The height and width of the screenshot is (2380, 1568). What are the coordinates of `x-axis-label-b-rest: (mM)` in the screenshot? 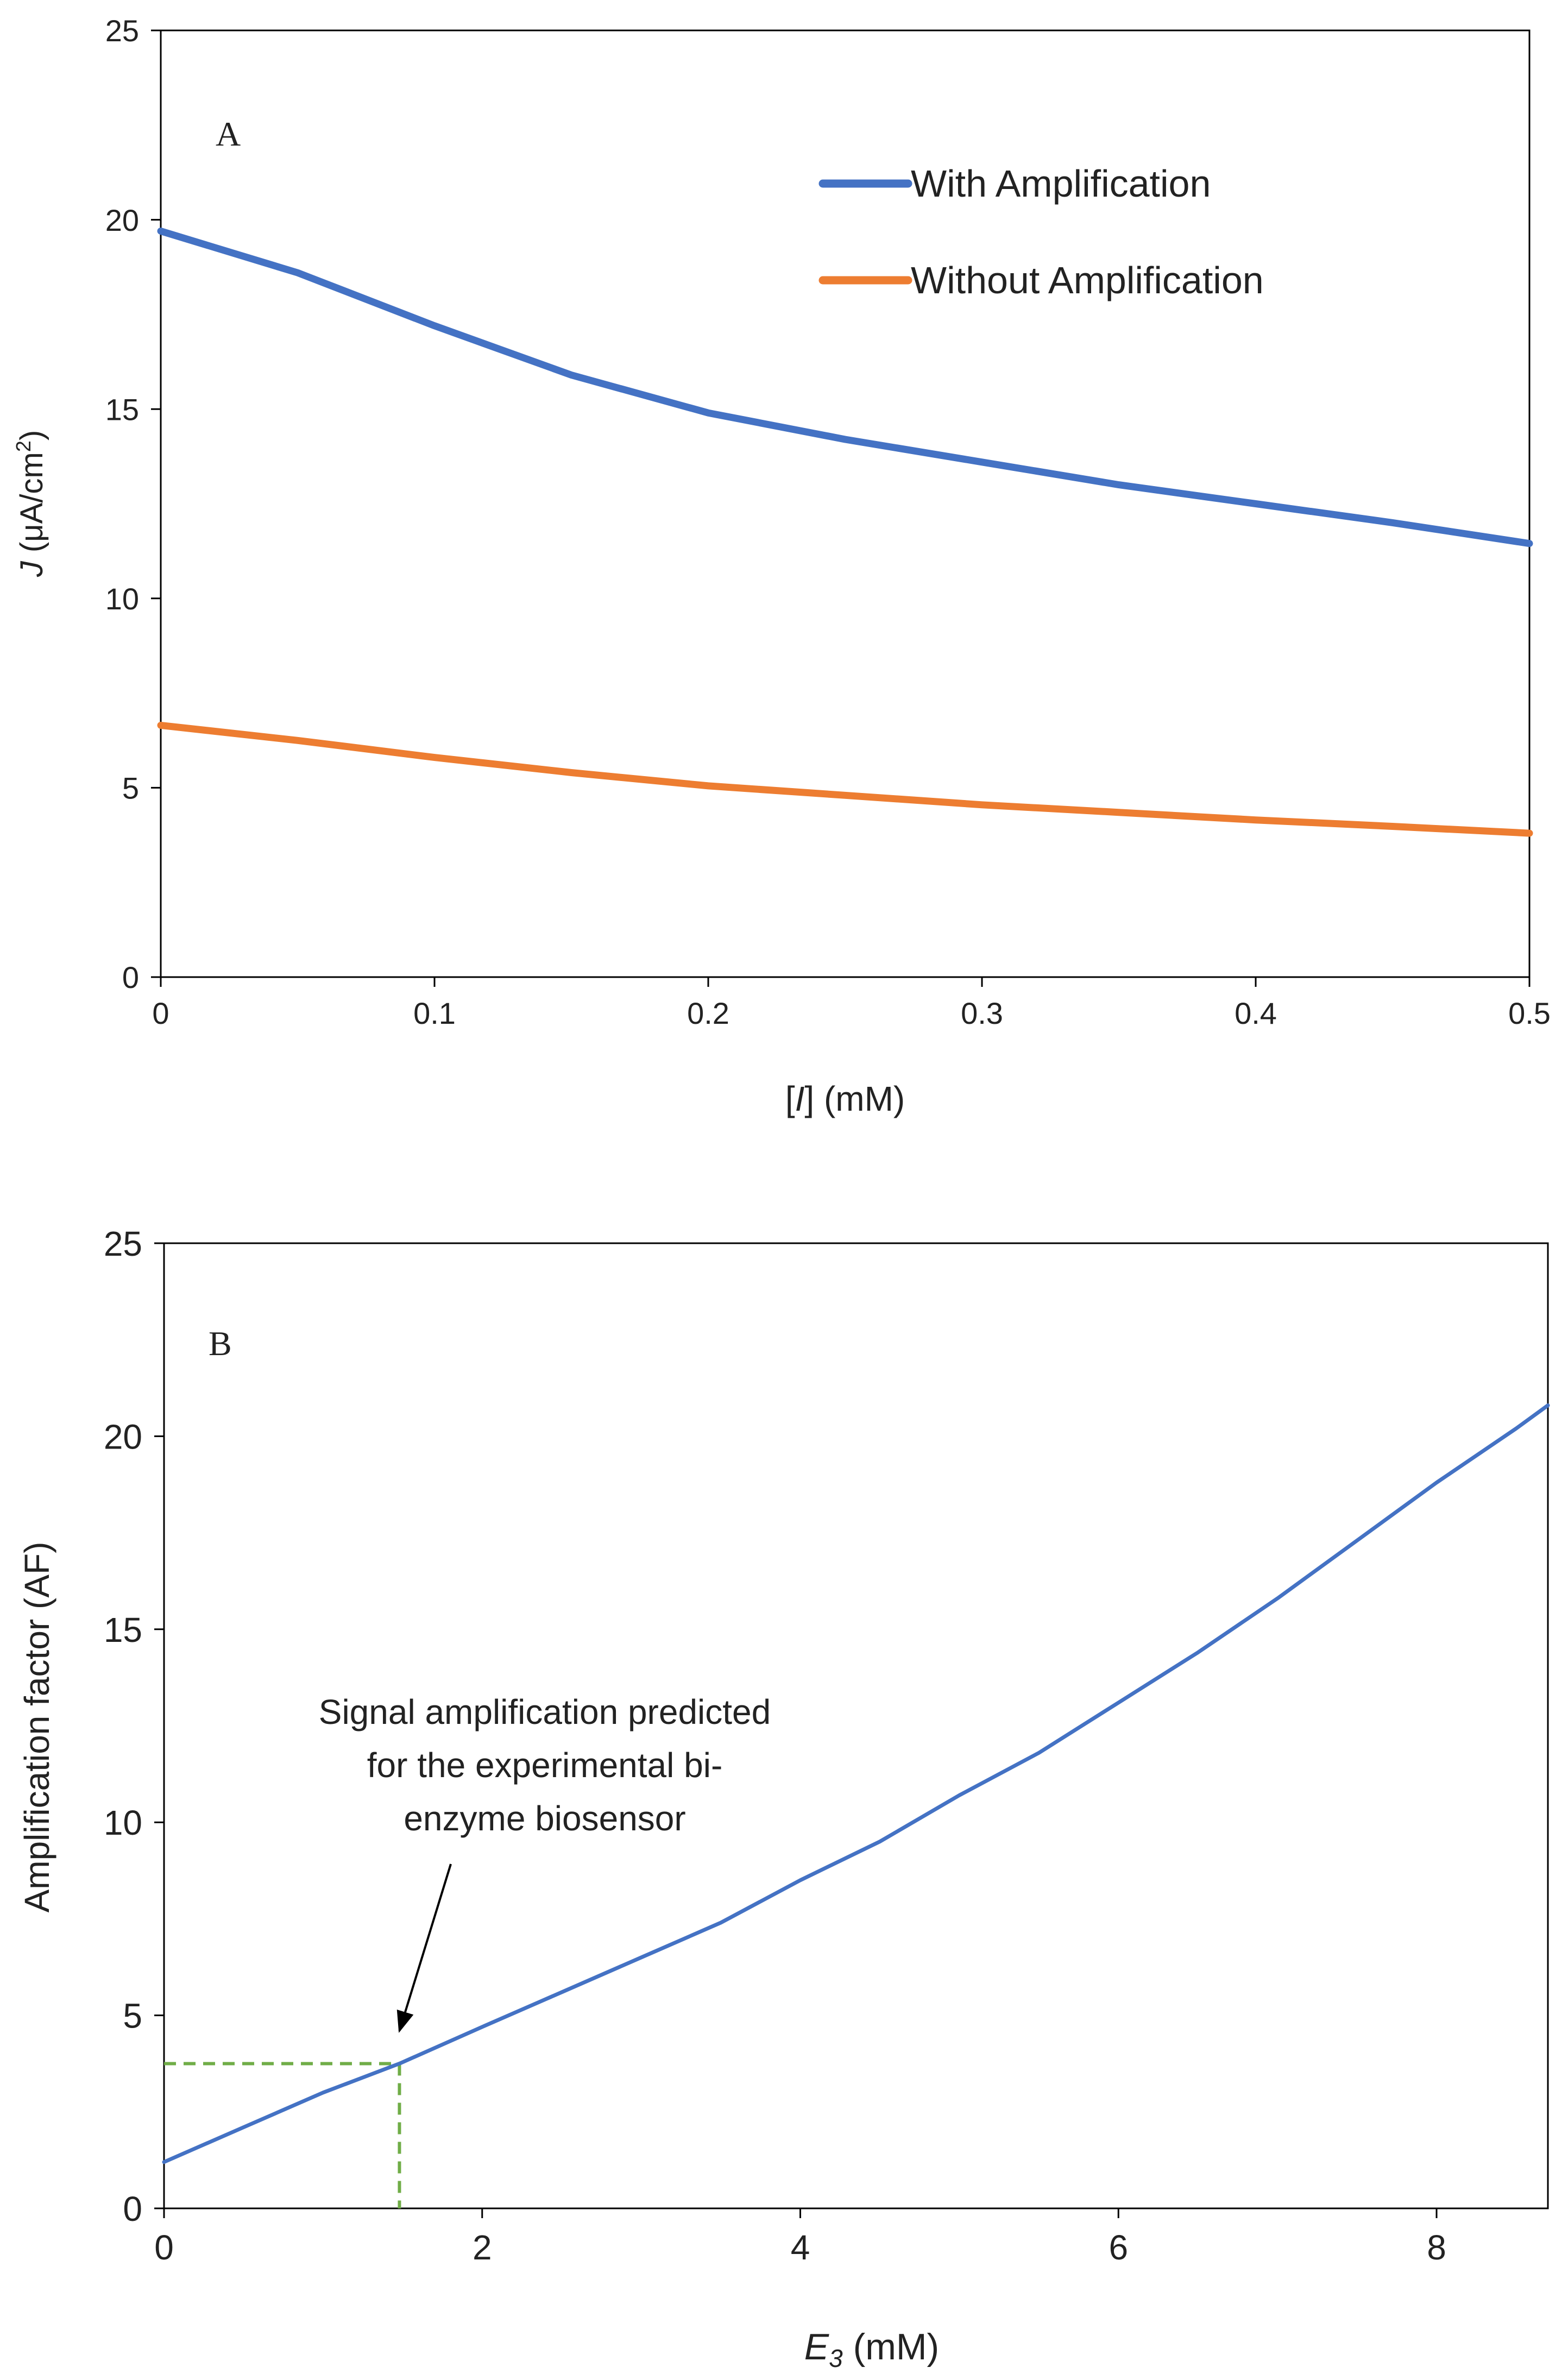 It's located at (891, 2347).